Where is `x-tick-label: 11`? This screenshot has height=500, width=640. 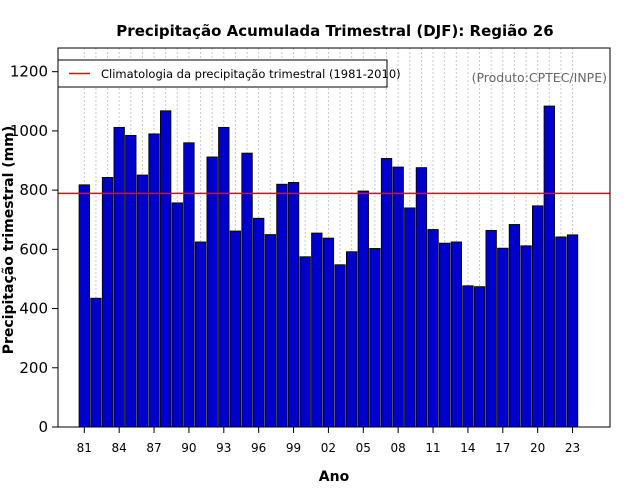 x-tick-label: 11 is located at coordinates (432, 448).